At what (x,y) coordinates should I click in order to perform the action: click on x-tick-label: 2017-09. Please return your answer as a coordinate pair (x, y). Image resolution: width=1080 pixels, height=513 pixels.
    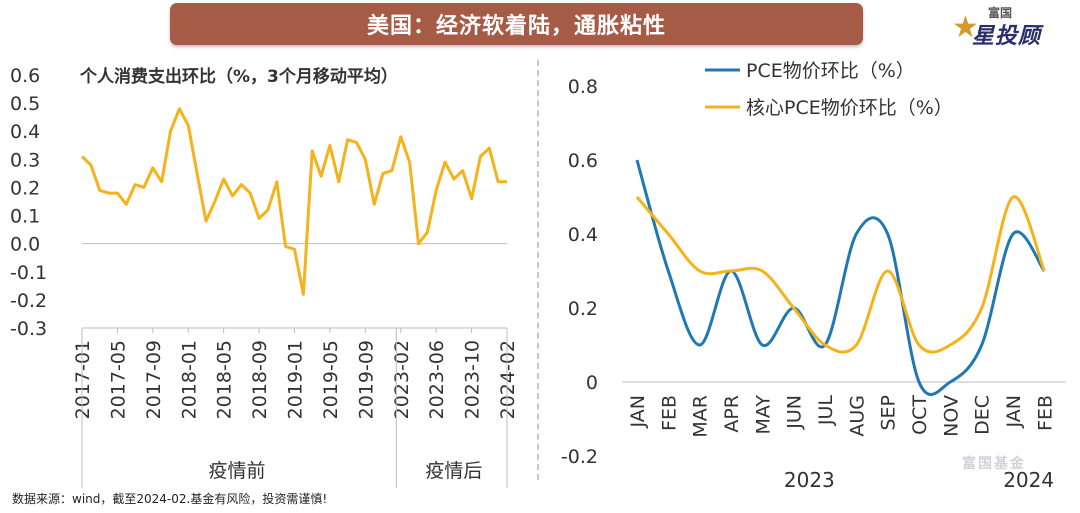
    Looking at the image, I should click on (154, 379).